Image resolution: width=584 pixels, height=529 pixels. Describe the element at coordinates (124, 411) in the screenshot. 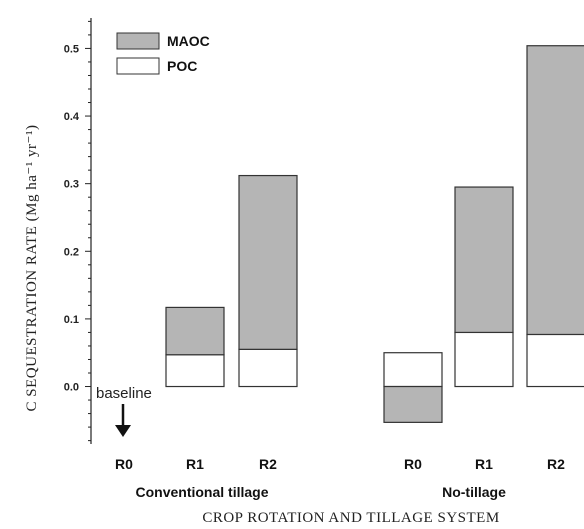

I see `baseline-annotation: baseline` at that location.